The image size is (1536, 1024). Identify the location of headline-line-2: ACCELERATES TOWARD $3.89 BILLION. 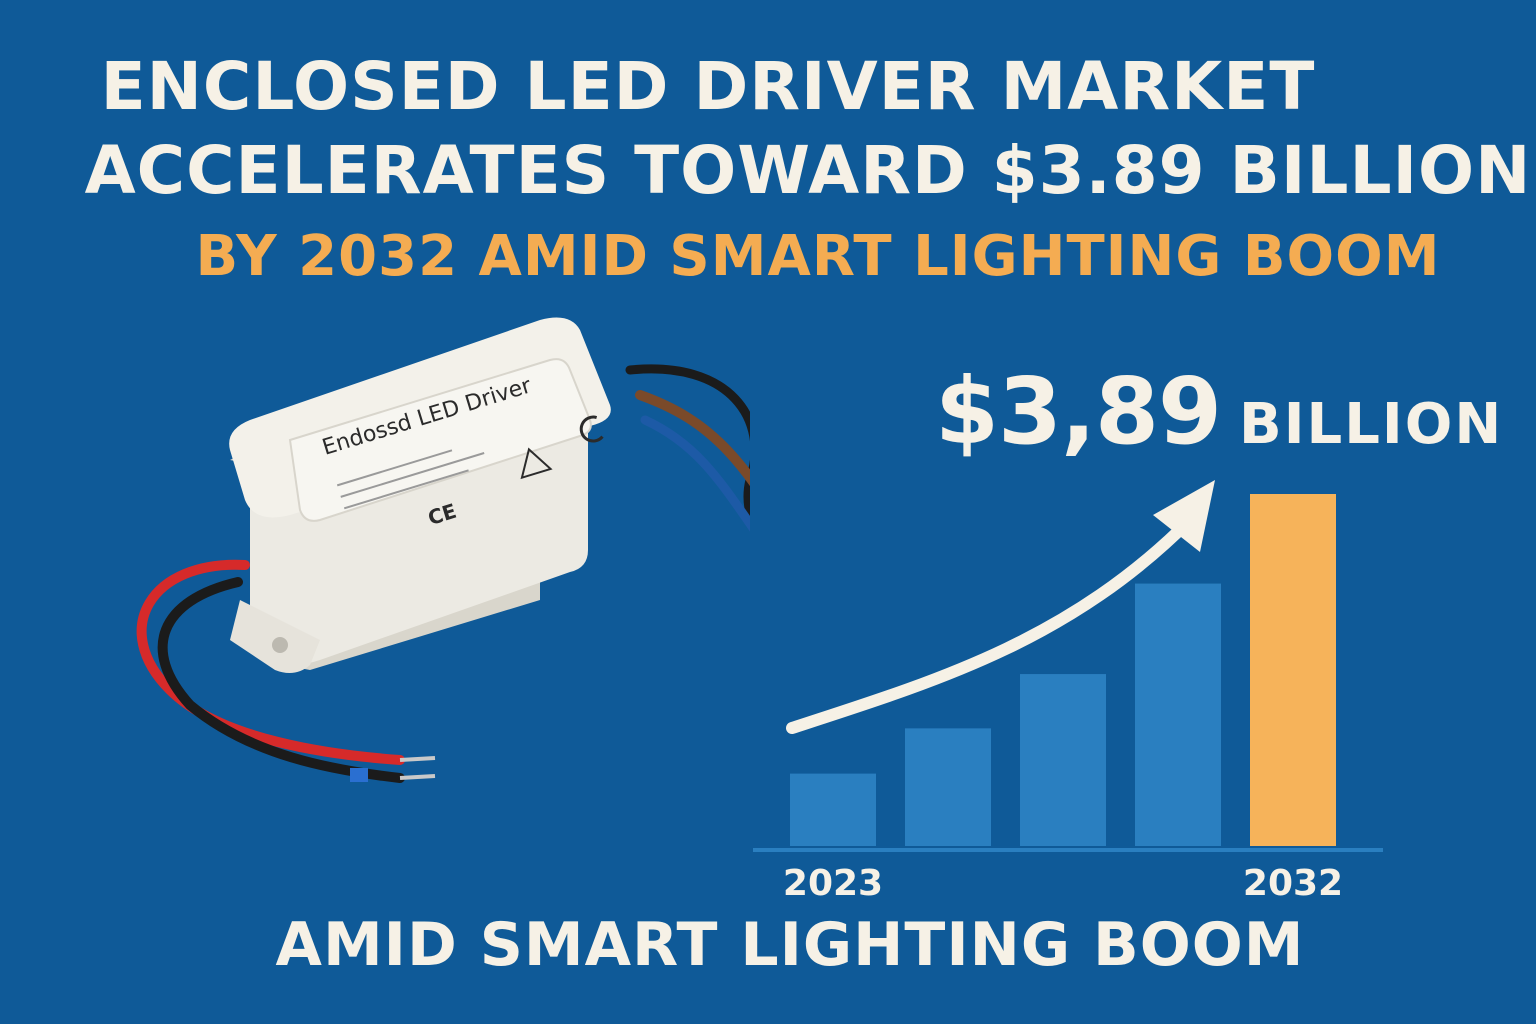
(808, 170).